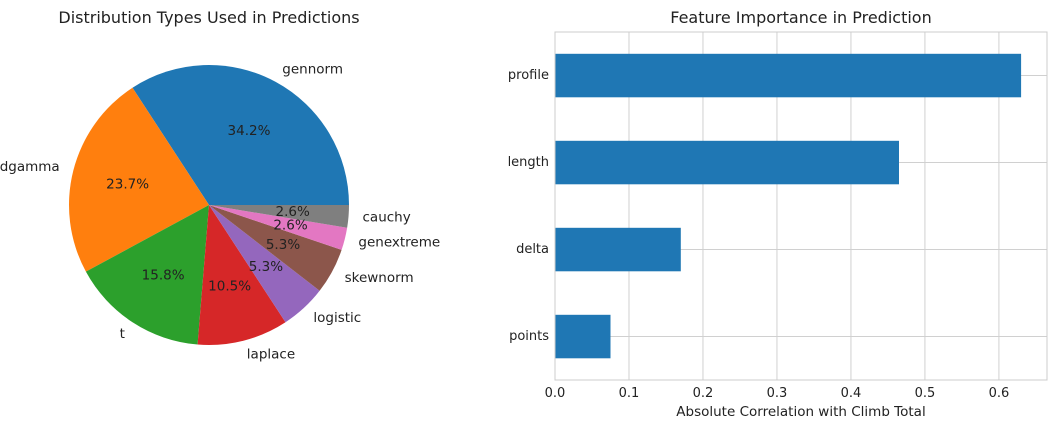 Image resolution: width=1052 pixels, height=425 pixels. I want to click on bar-chart-title: Feature Importance in Prediction, so click(800, 17).